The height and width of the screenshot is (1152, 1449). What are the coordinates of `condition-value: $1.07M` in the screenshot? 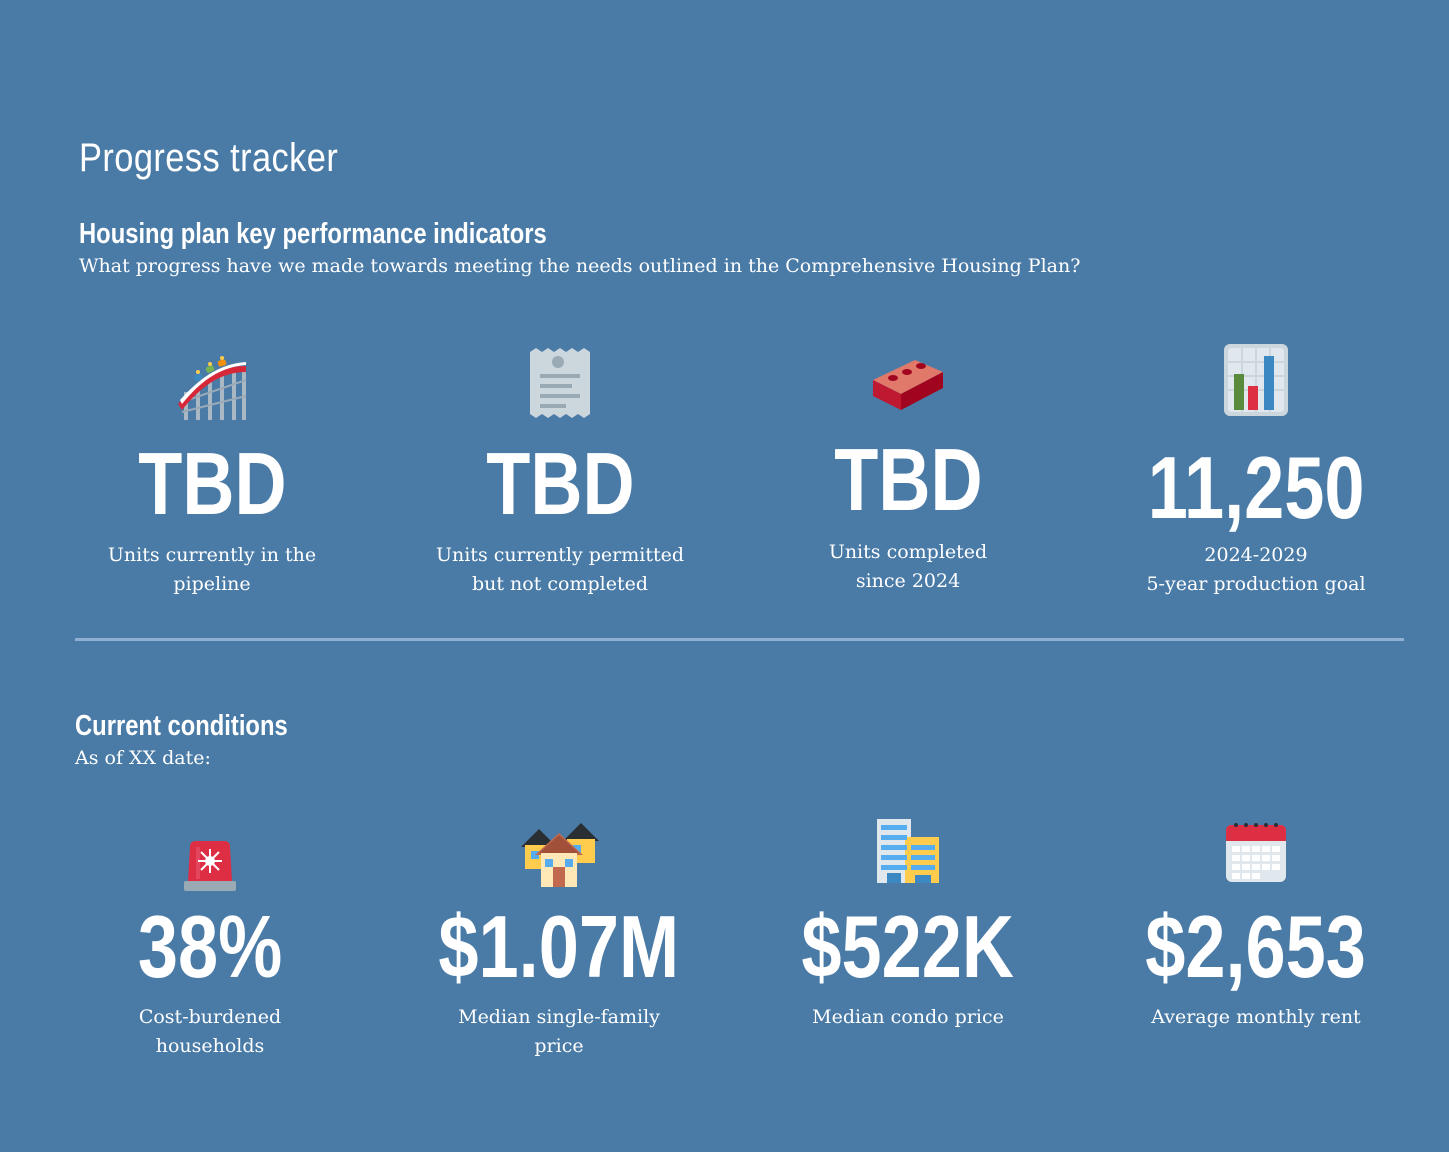 It's located at (559, 946).